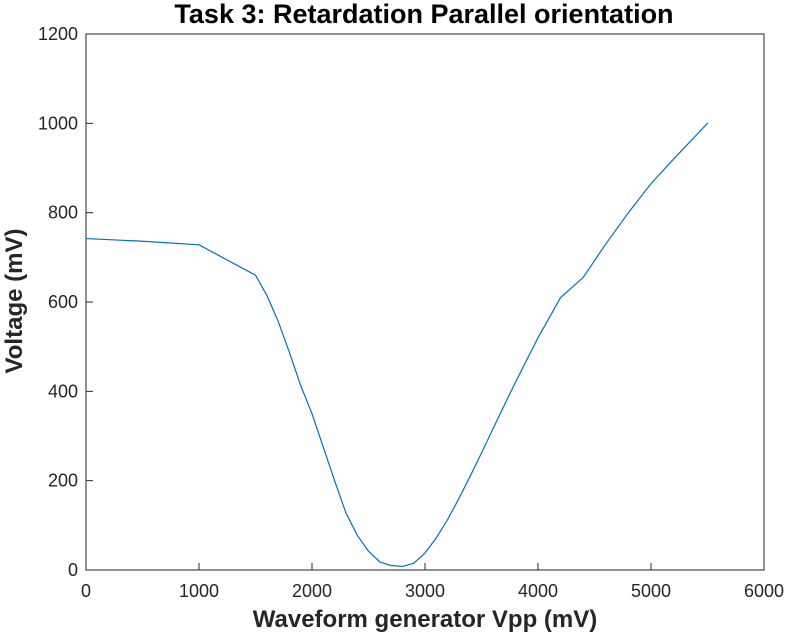  What do you see at coordinates (73, 570) in the screenshot?
I see `y-tick-label: 0` at bounding box center [73, 570].